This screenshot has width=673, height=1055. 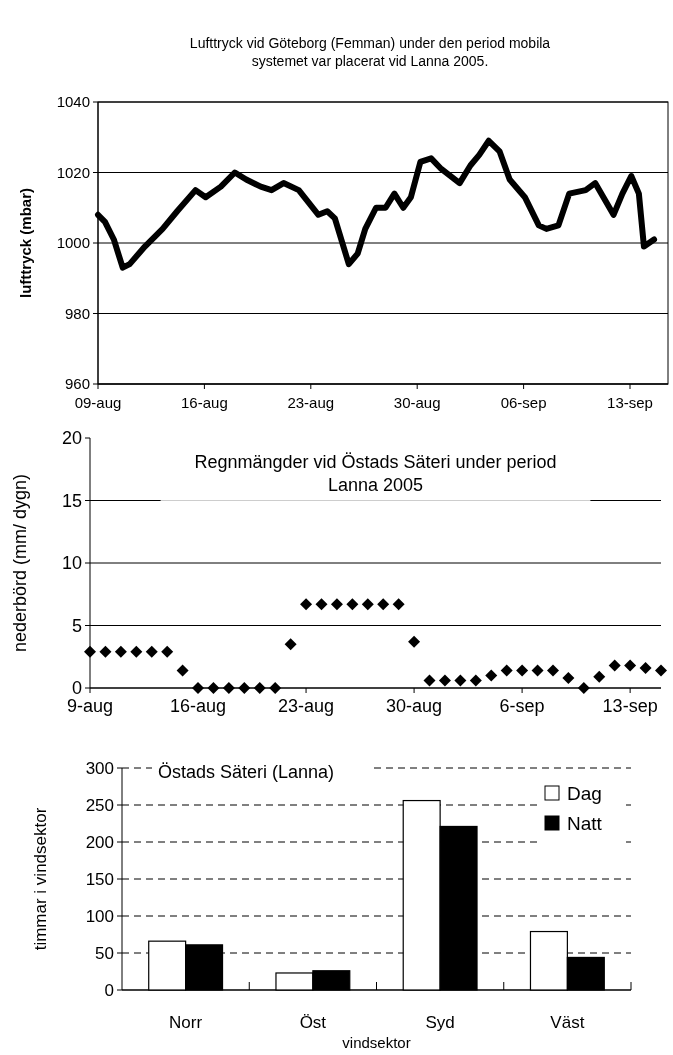 I want to click on y-tick-label: 15, so click(x=71, y=500).